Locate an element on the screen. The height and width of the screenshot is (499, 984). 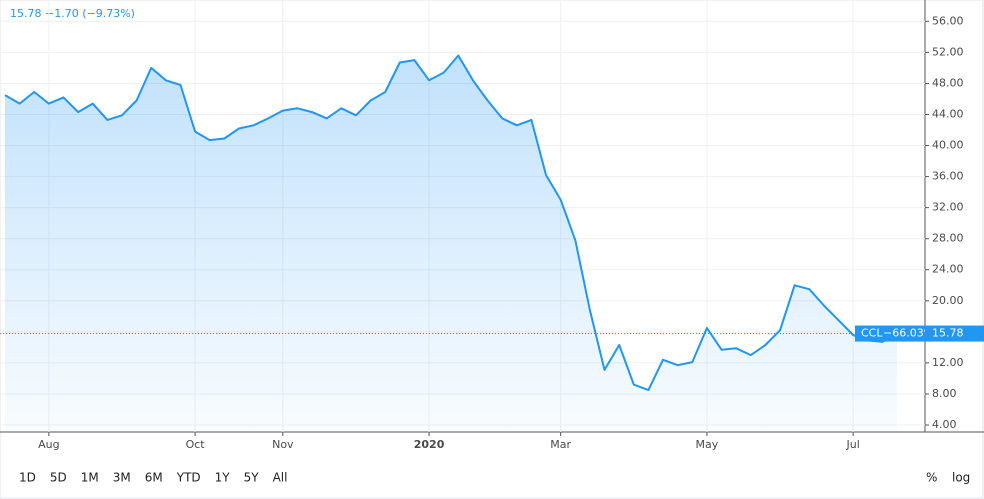
price-tag-label: 15.78 is located at coordinates (948, 333).